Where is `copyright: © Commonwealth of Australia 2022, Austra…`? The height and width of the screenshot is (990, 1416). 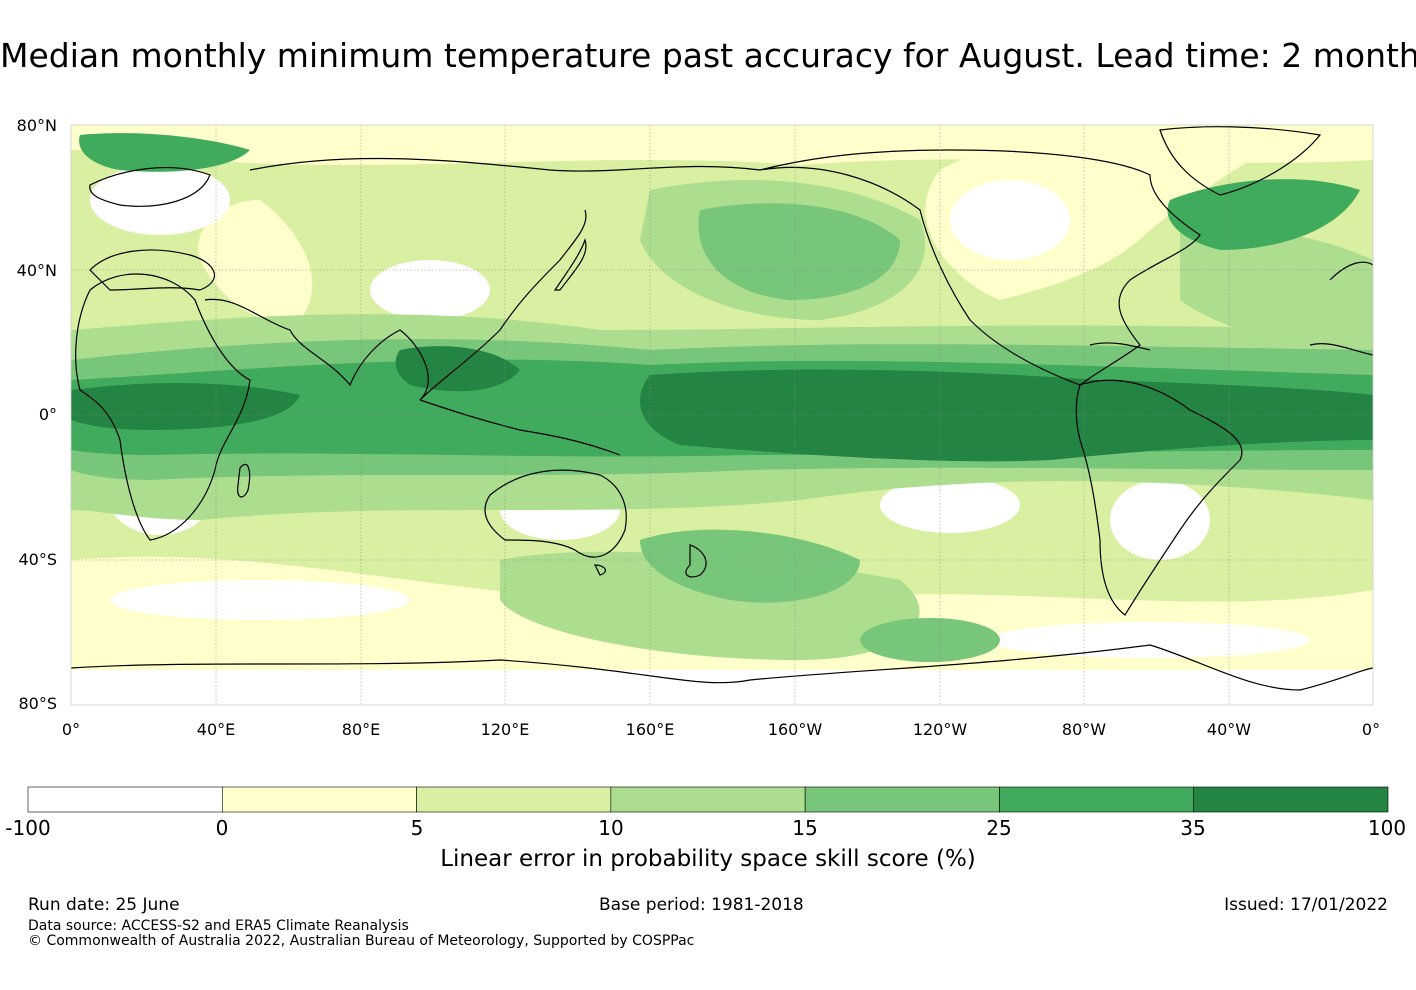
copyright: © Commonwealth of Australia 2022, Austra… is located at coordinates (361, 941).